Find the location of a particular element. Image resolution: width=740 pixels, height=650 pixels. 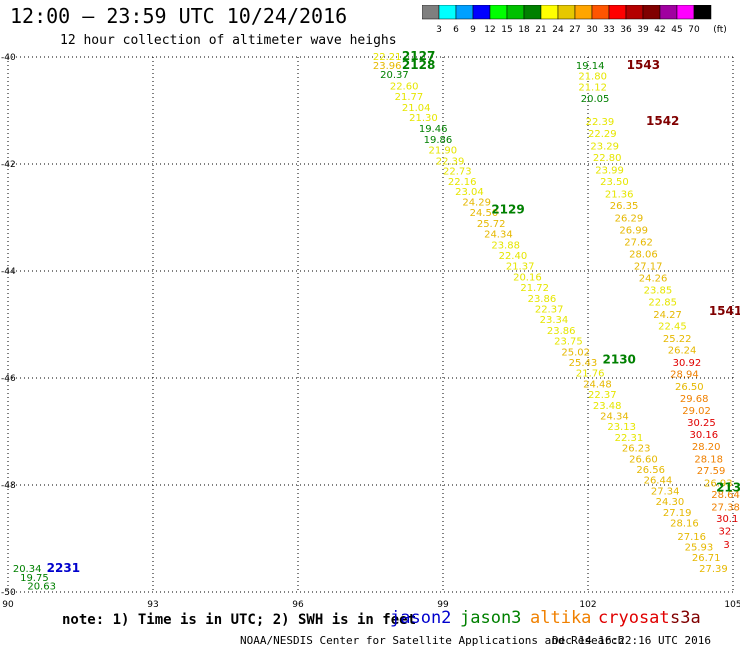

swh-value-track-a: 23.96 is located at coordinates (387, 66).